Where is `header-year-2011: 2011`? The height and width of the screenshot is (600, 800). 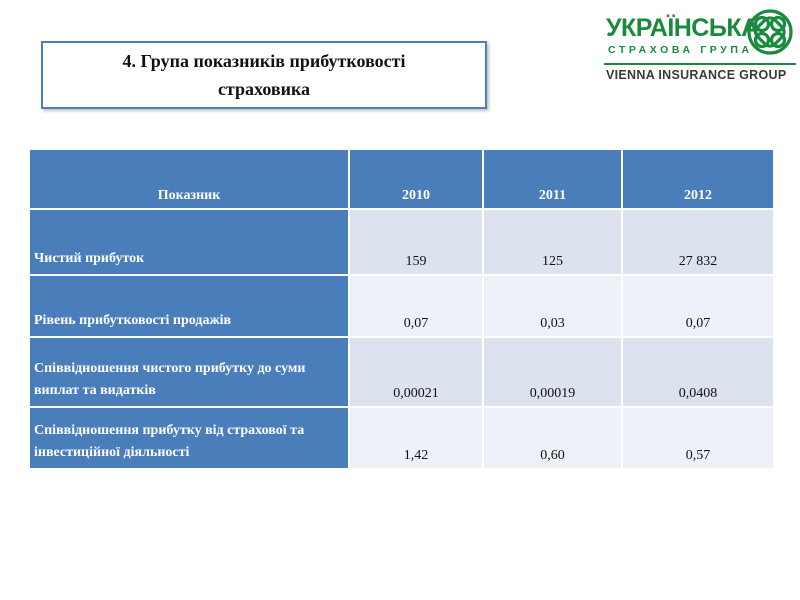 header-year-2011: 2011 is located at coordinates (552, 179).